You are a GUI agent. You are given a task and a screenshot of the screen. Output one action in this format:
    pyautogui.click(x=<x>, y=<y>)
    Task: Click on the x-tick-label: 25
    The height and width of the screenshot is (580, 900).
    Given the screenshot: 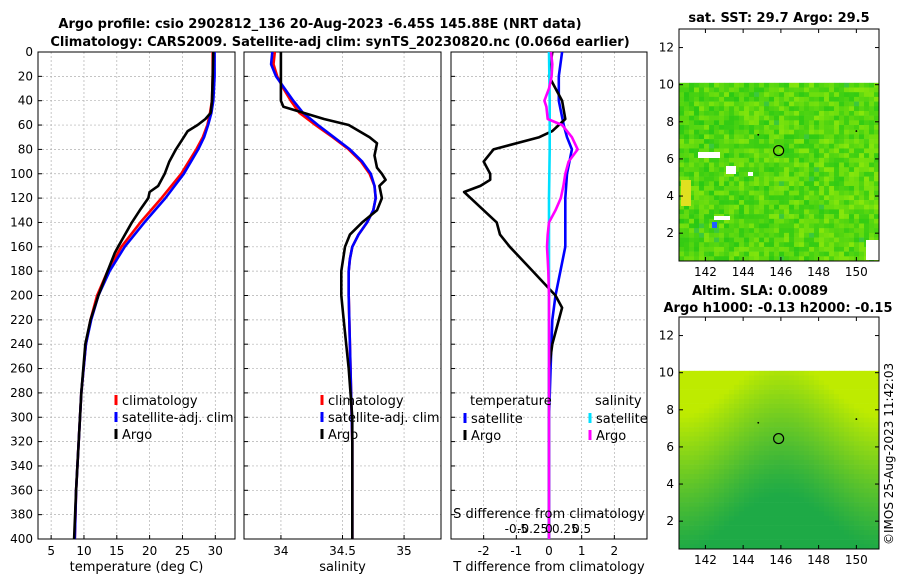 What is the action you would take?
    pyautogui.click(x=182, y=551)
    